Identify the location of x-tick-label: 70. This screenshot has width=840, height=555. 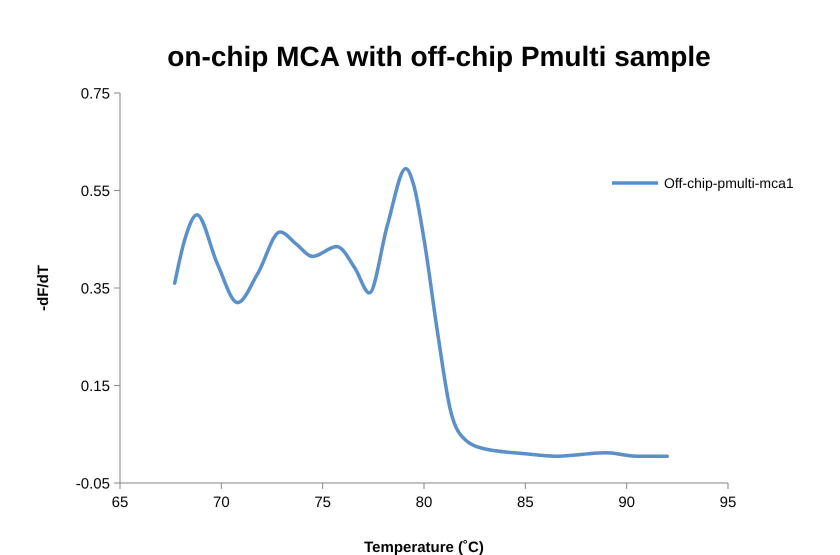
(221, 502).